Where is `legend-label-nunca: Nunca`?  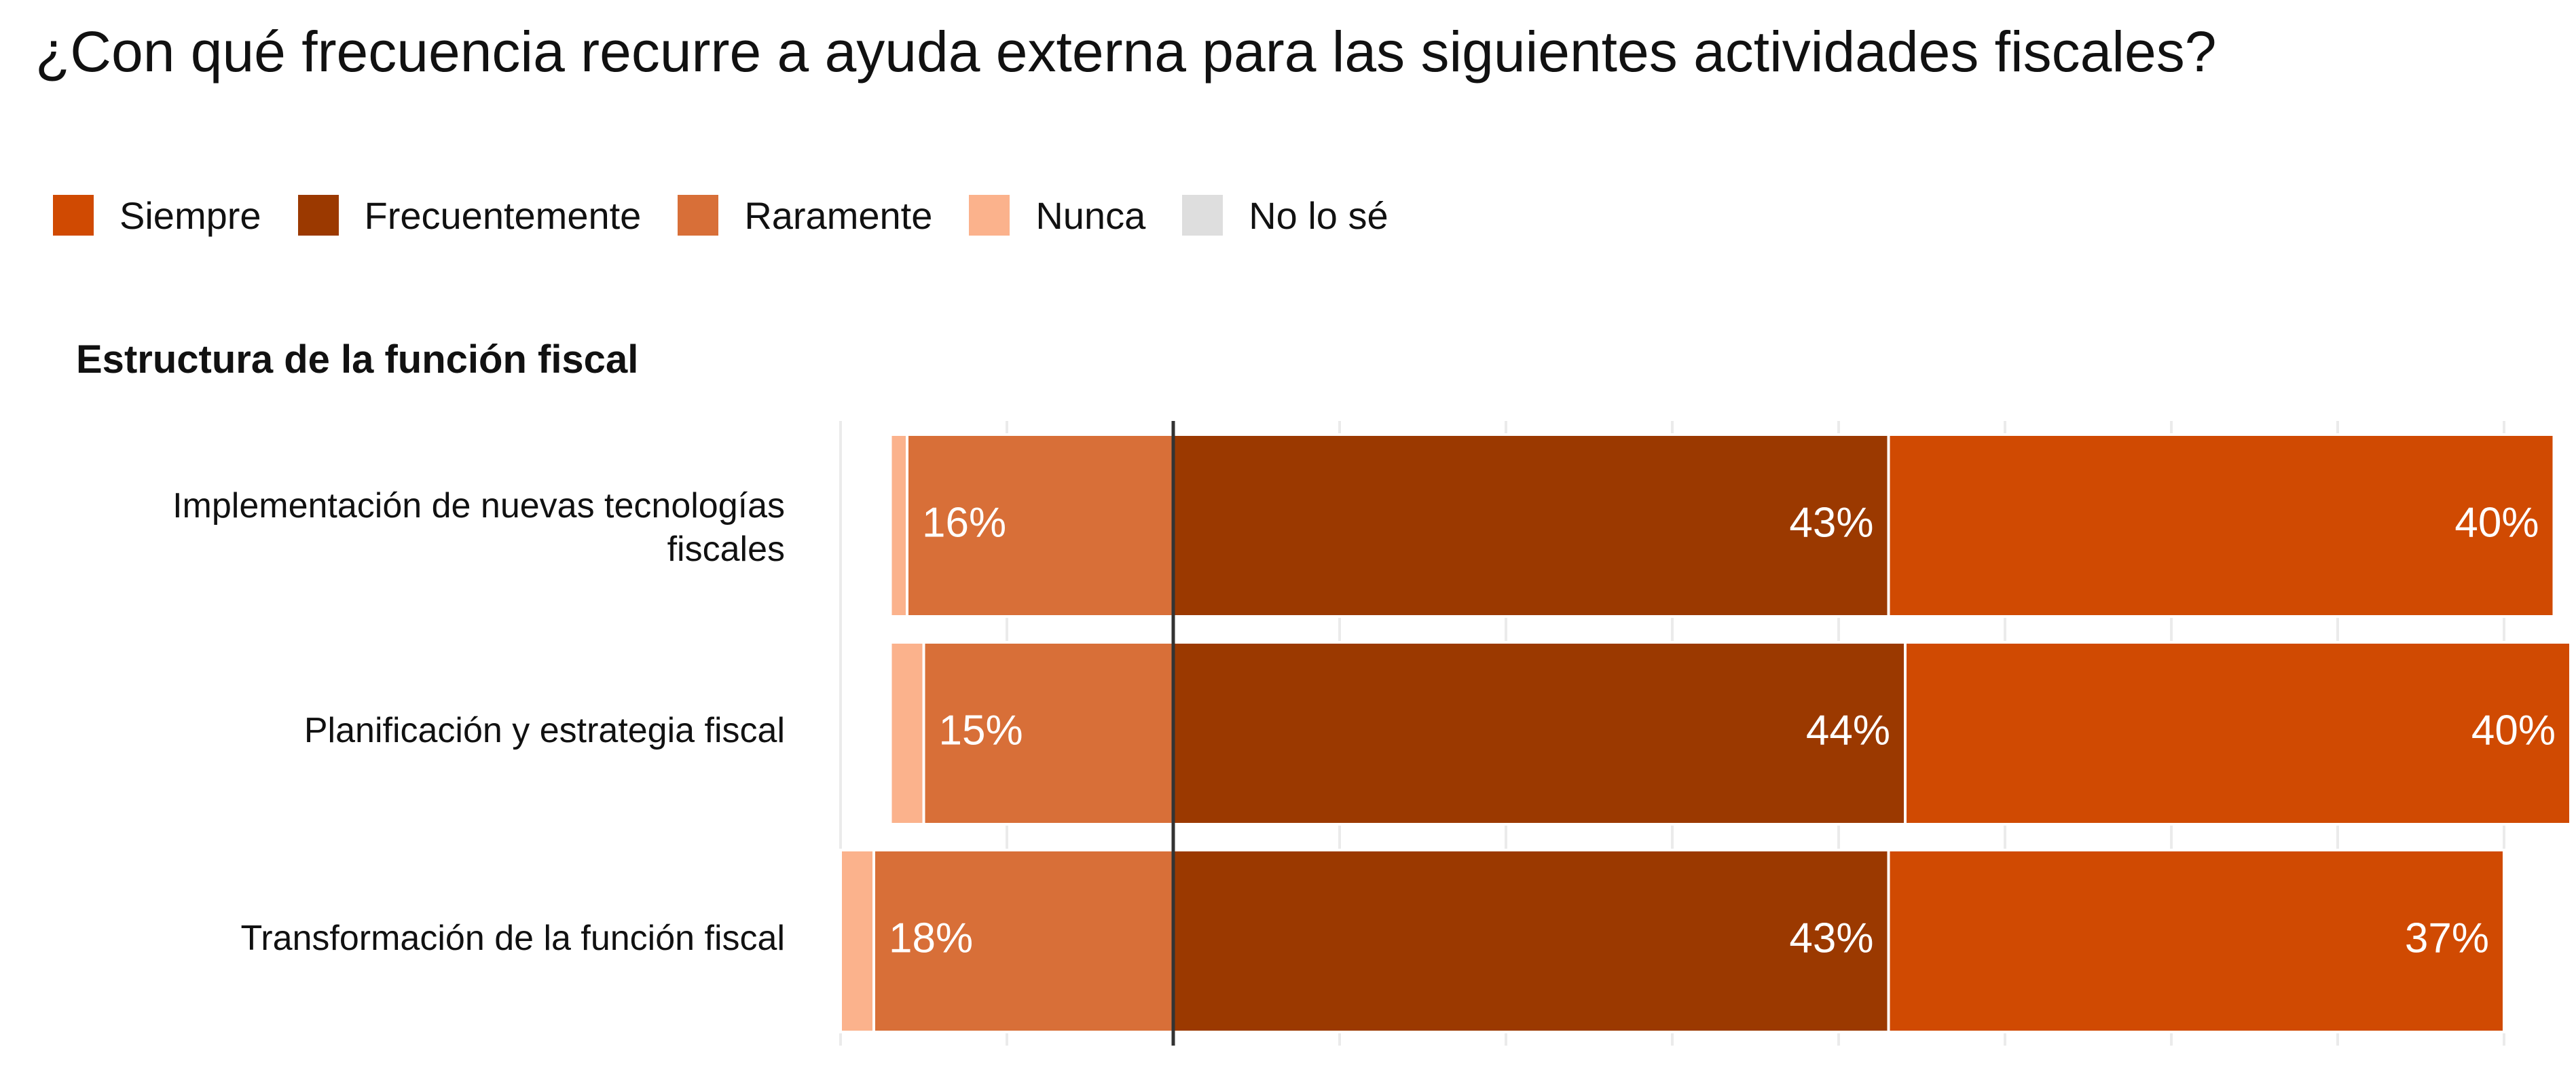 legend-label-nunca: Nunca is located at coordinates (1090, 215).